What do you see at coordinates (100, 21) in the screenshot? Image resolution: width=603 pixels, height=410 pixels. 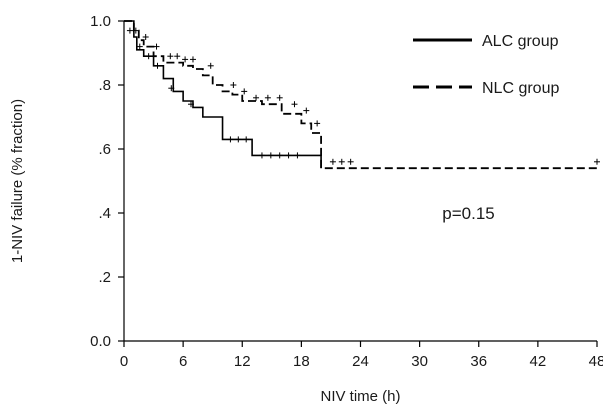 I see `y-tick-label: 1.0` at bounding box center [100, 21].